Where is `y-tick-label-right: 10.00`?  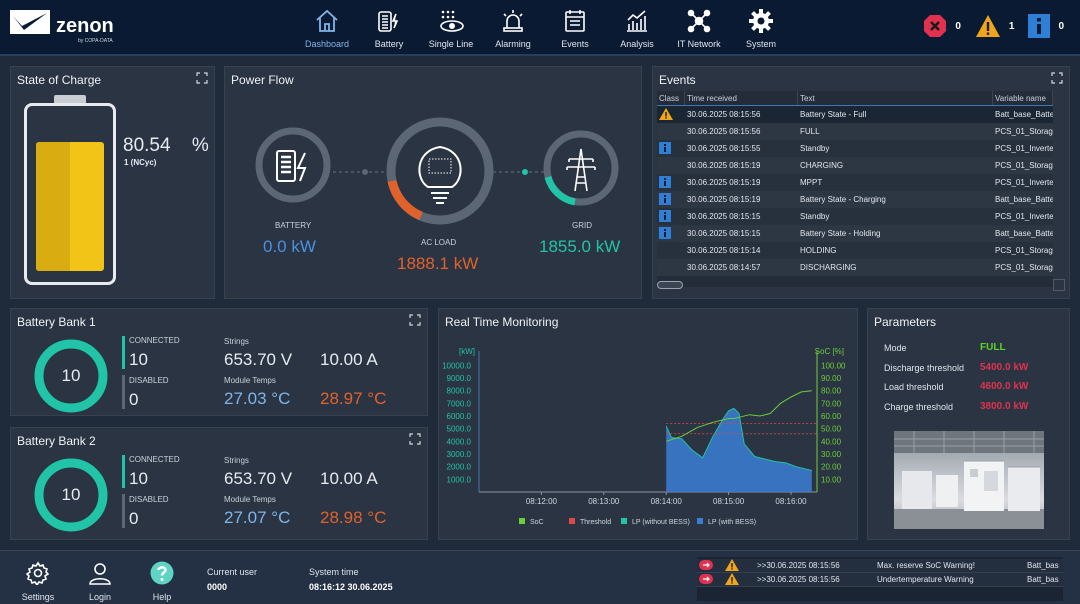
y-tick-label-right: 10.00 is located at coordinates (831, 479).